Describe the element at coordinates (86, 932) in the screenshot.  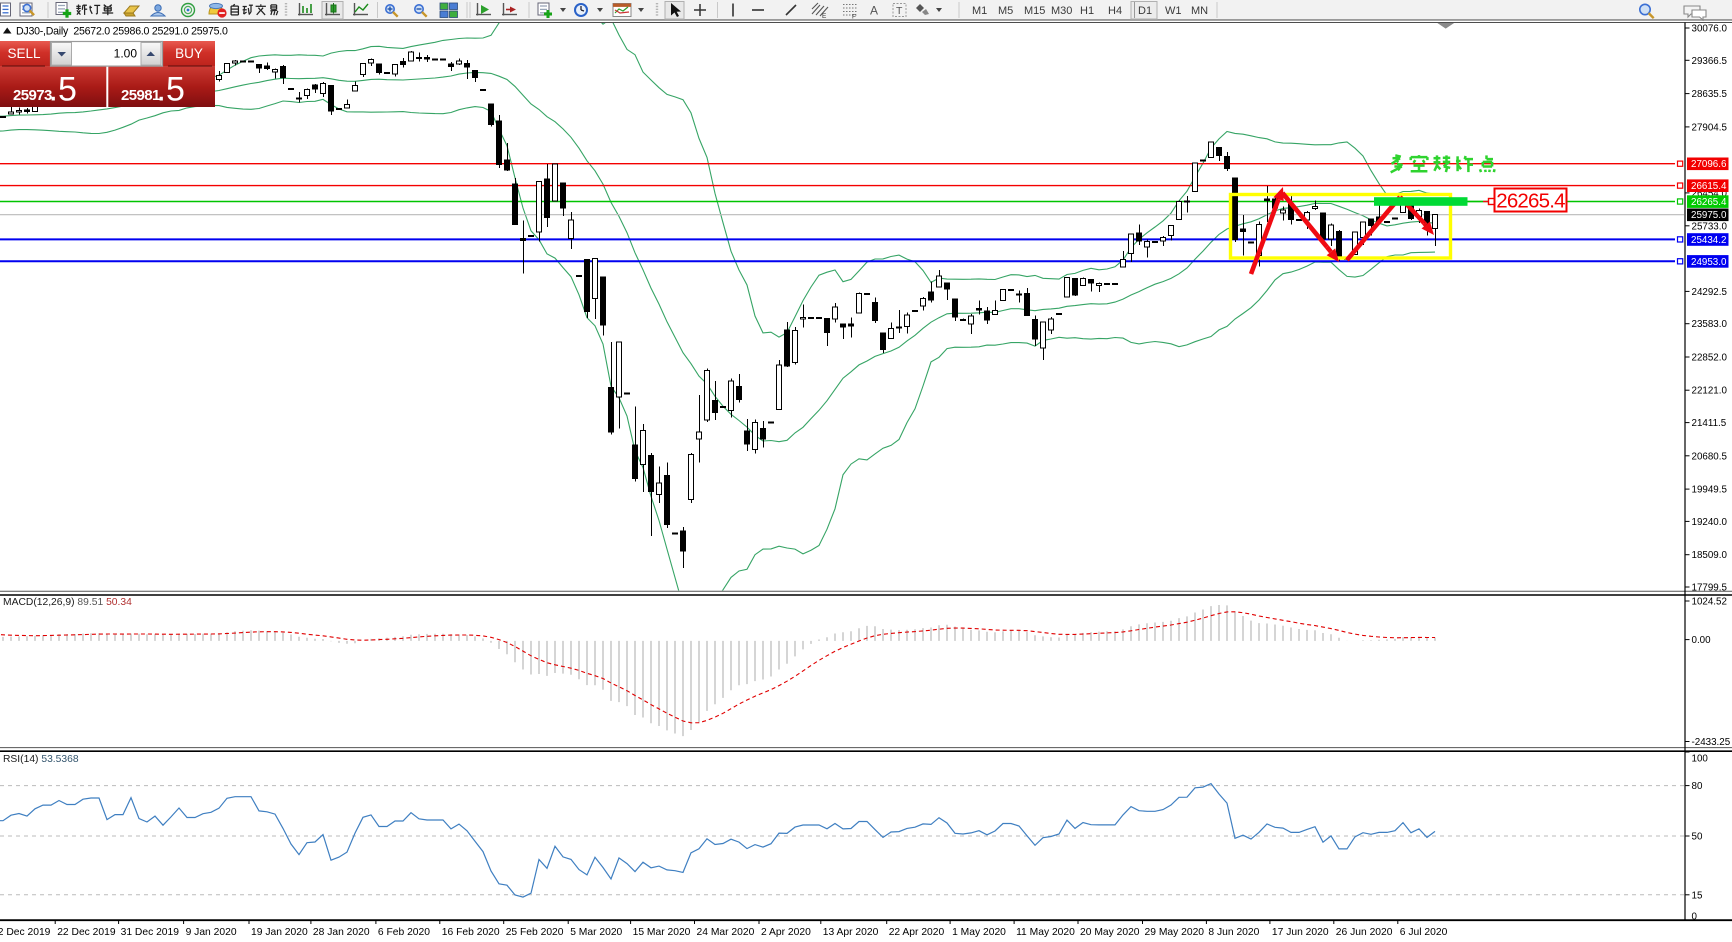
I see `svg-text: 22 Dec 2019` at that location.